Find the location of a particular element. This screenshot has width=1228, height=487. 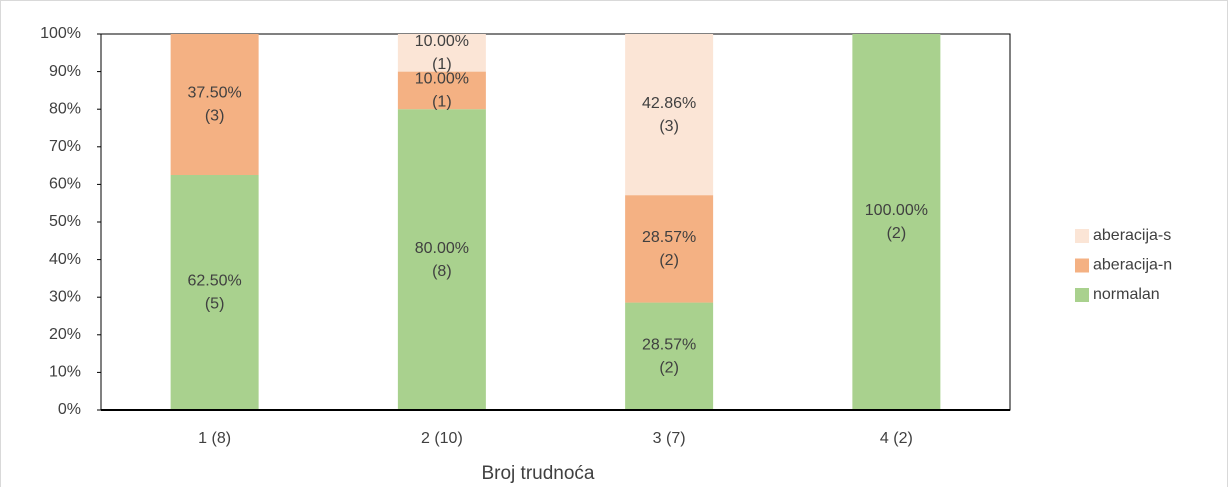

data-label: 42.86% is located at coordinates (669, 103).